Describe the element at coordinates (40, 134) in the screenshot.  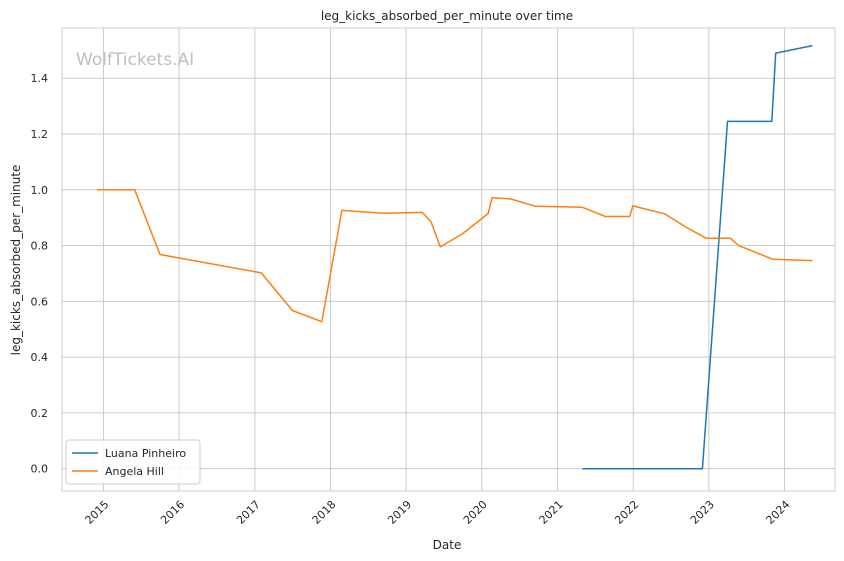
I see `y-tick-label: 1.2` at that location.